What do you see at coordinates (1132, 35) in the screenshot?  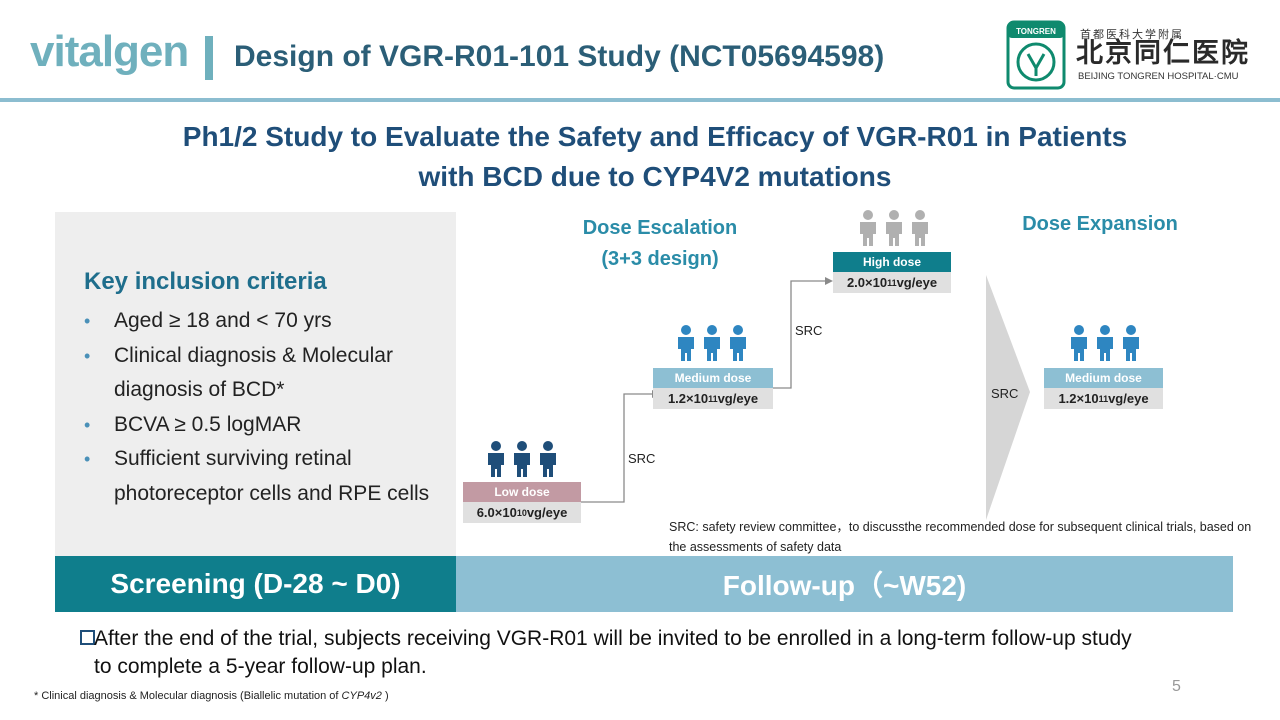 I see `hospital-affiliation: 首都医科大学附属` at bounding box center [1132, 35].